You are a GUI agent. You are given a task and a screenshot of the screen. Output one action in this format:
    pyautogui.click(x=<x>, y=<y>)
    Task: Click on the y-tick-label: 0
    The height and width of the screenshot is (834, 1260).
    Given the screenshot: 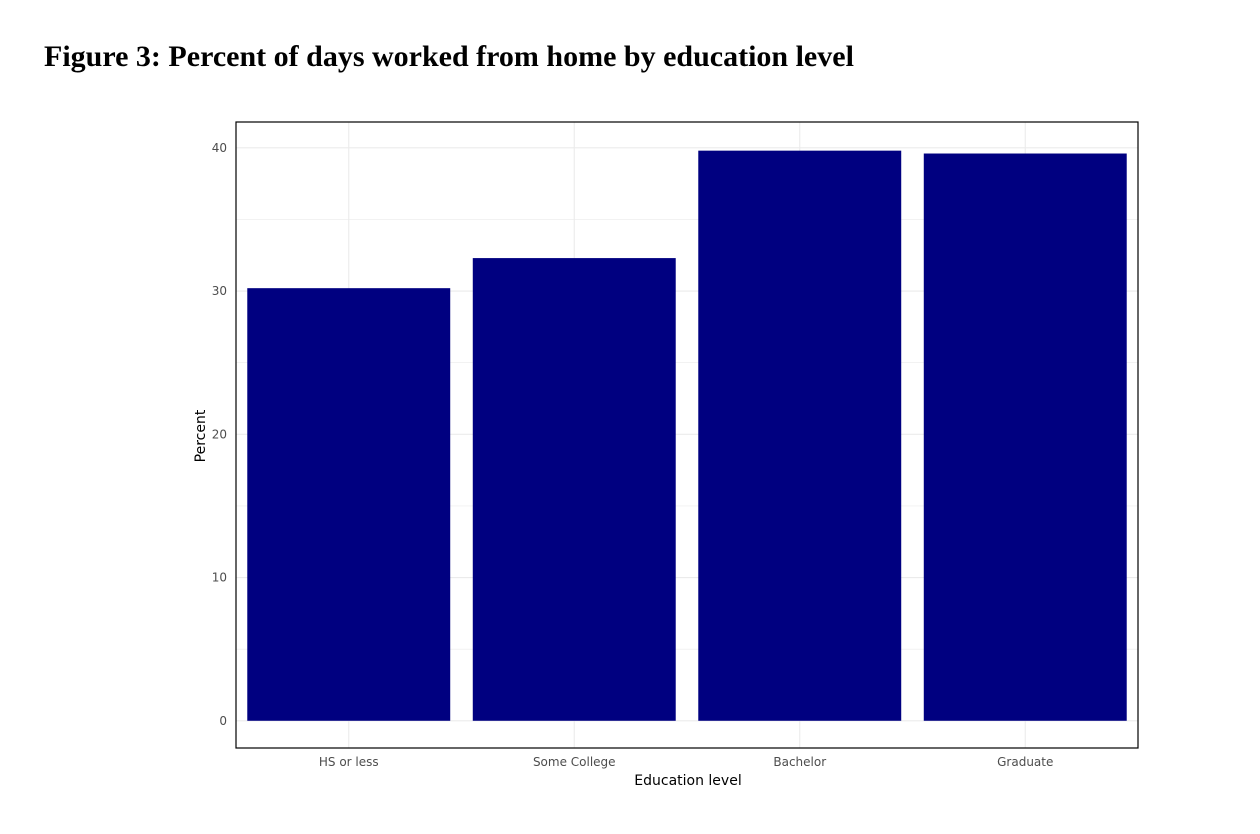 What is the action you would take?
    pyautogui.click(x=223, y=721)
    